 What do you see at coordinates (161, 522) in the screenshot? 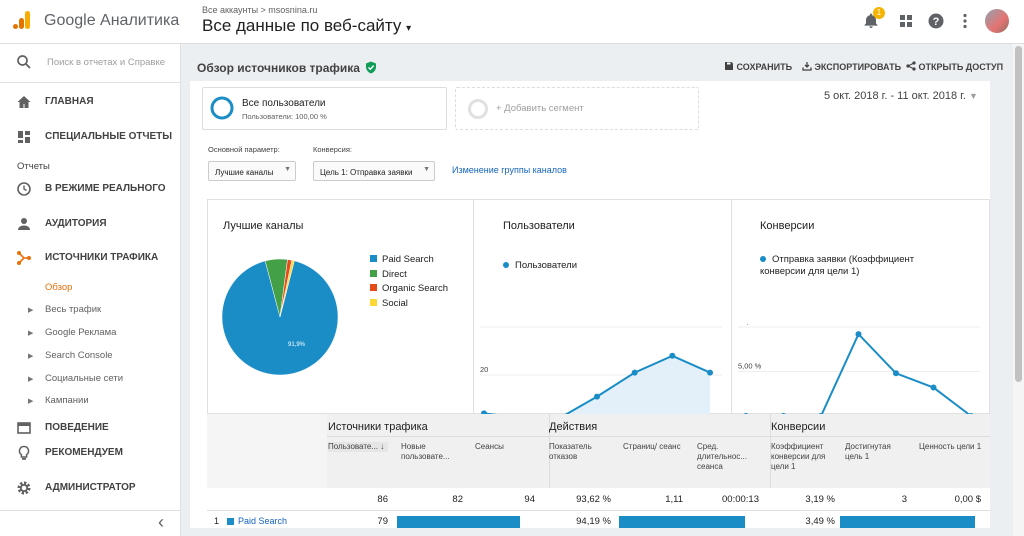
I see `collapse-sidebar-icon: ‹` at bounding box center [161, 522].